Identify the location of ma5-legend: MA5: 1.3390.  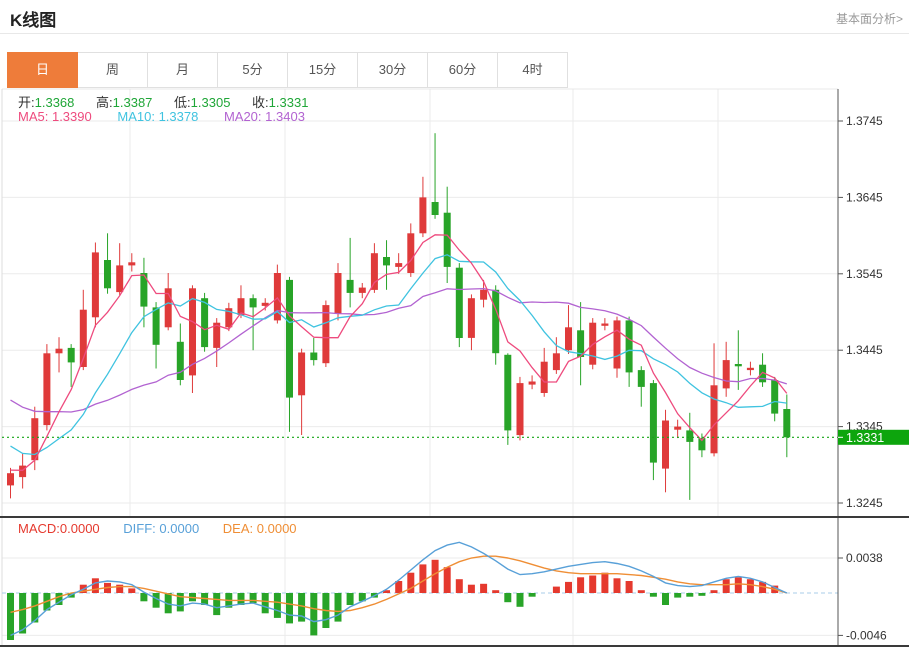
(55, 116).